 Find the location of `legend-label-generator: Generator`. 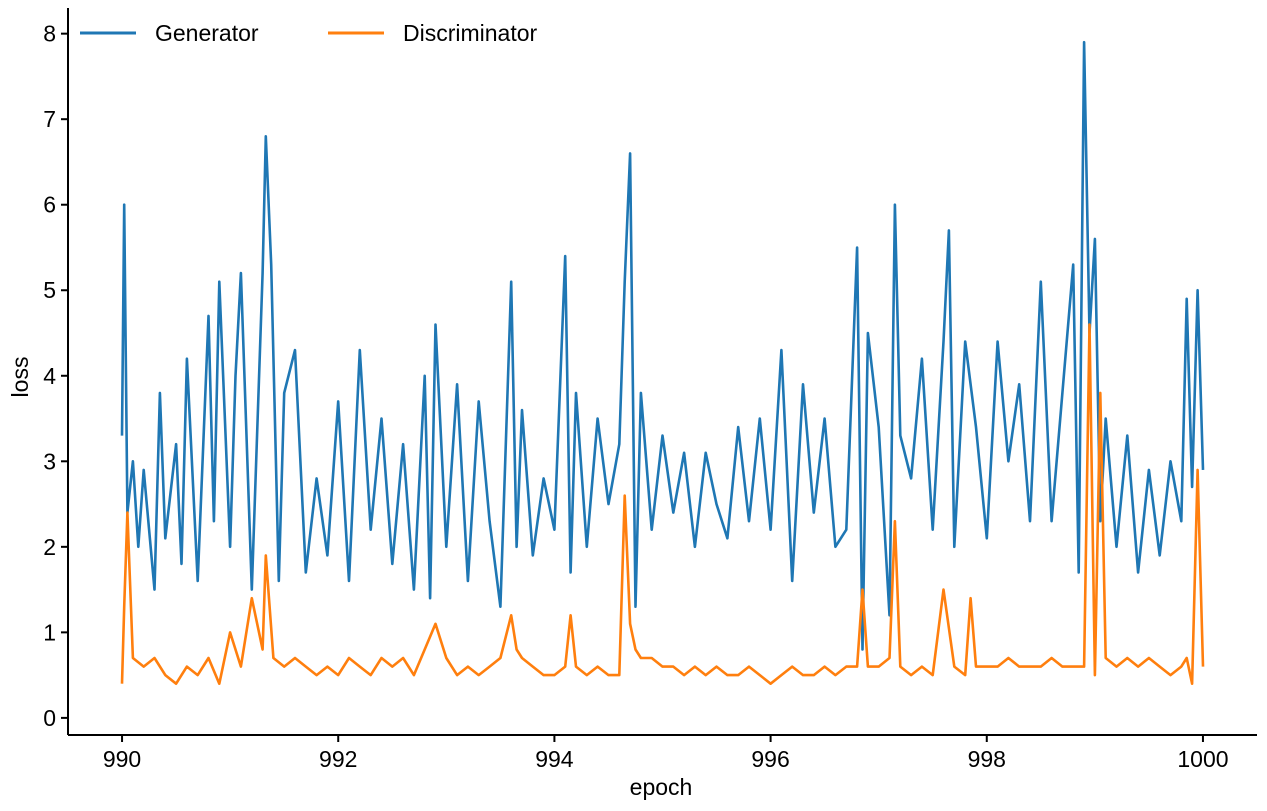

legend-label-generator: Generator is located at coordinates (207, 33).